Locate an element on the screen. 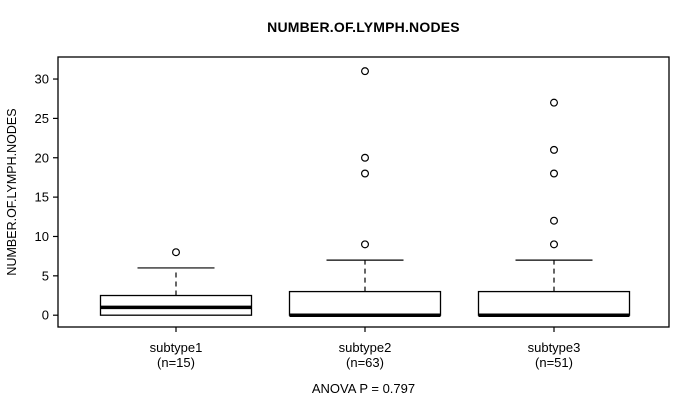 The image size is (700, 400). x-category-label: subtype3 is located at coordinates (554, 347).